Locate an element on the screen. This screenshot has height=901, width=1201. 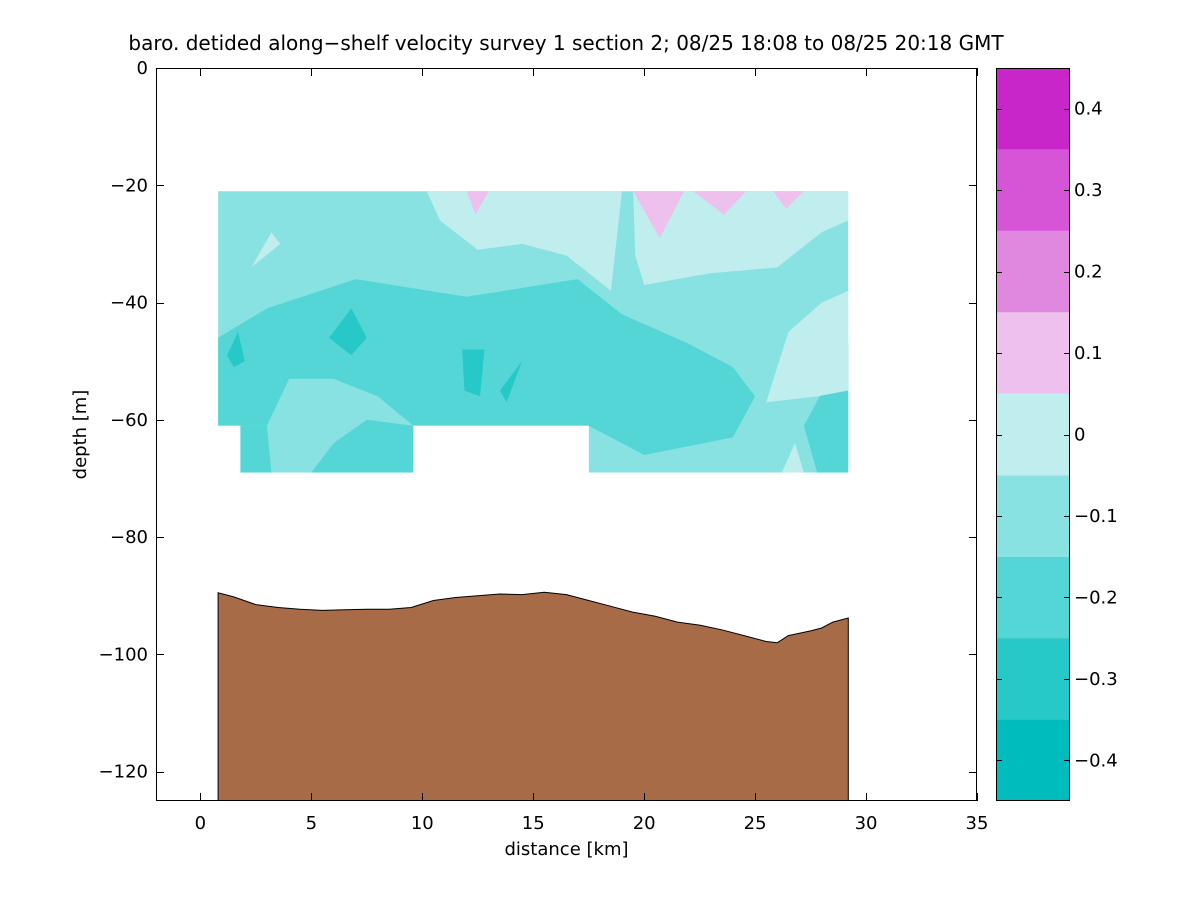
y-tick-label: −20 is located at coordinates (129, 185).